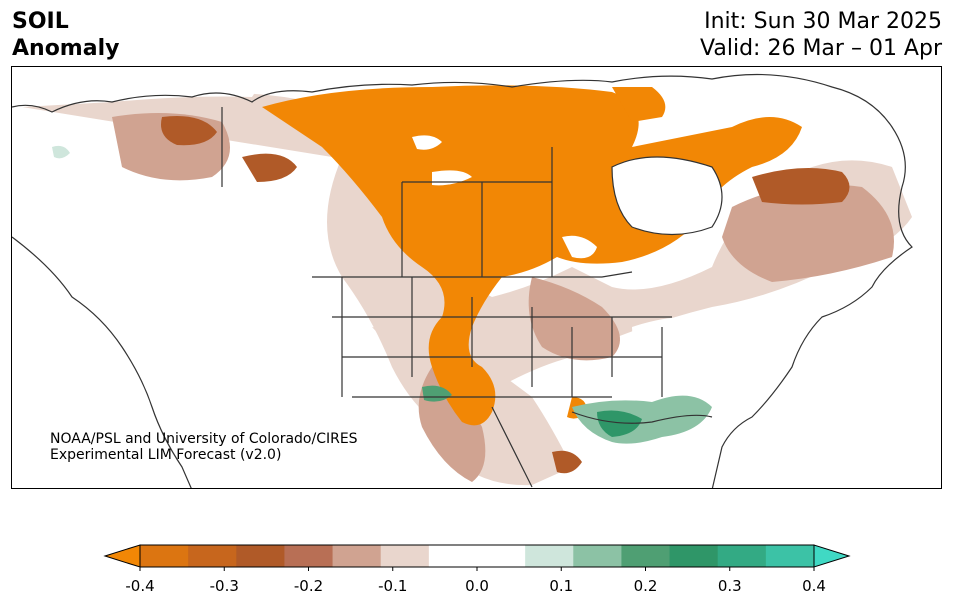  I want to click on colorbar-ticks: -0.4 -0.3 -0.2 -0.1 0.0 0.1 0.2 0.3 0.4, so click(475, 581).